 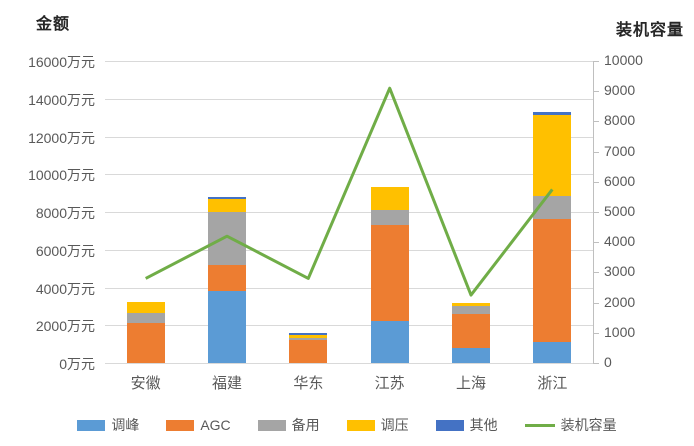 What do you see at coordinates (649, 30) in the screenshot?
I see `right-axis-title: 装机容量` at bounding box center [649, 30].